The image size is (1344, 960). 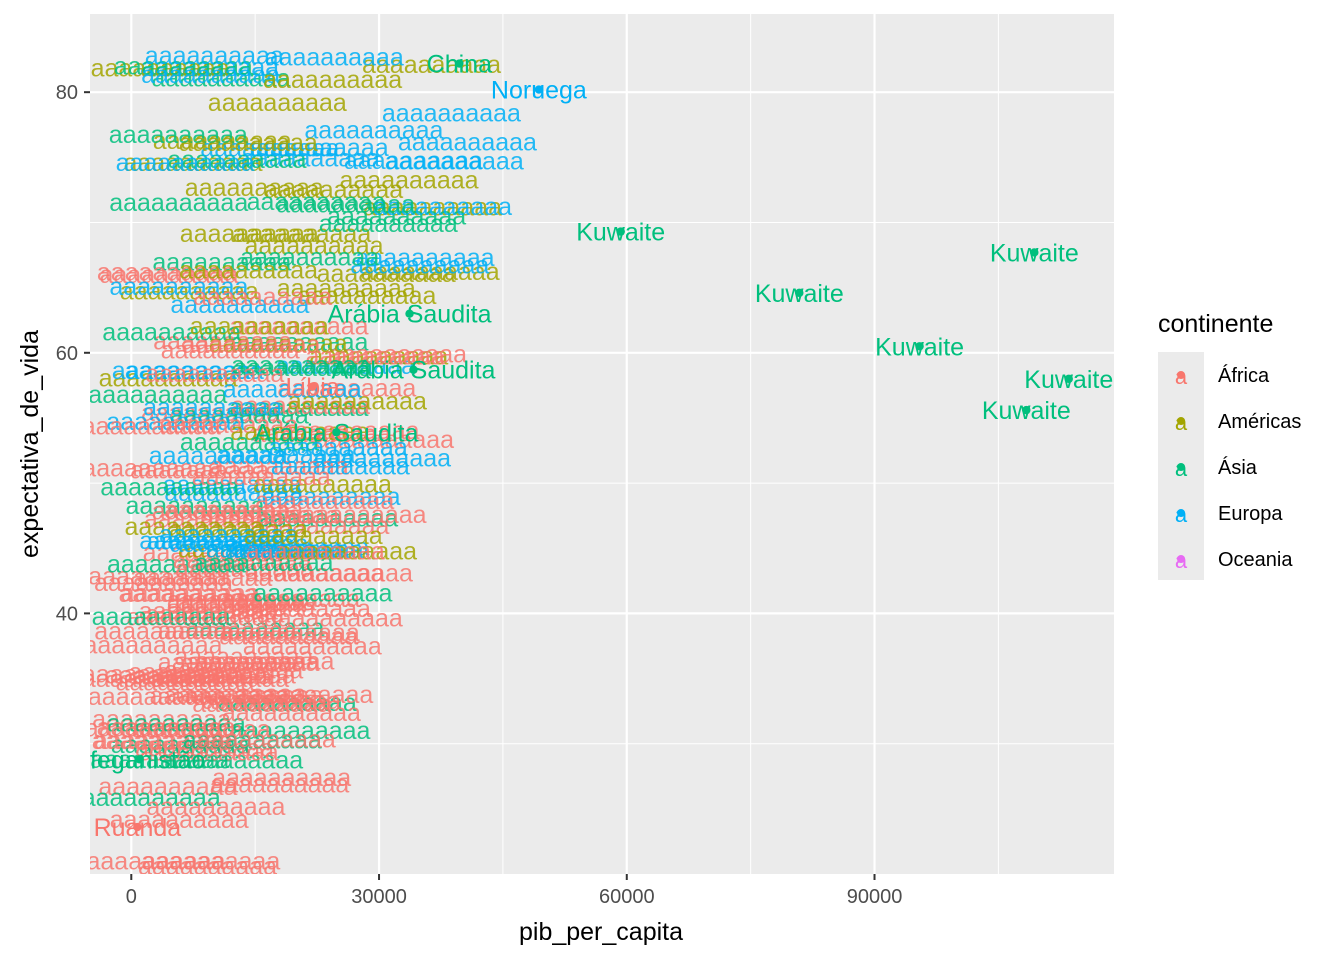 What do you see at coordinates (139, 760) in the screenshot?
I see `point-label: Afeganistão` at bounding box center [139, 760].